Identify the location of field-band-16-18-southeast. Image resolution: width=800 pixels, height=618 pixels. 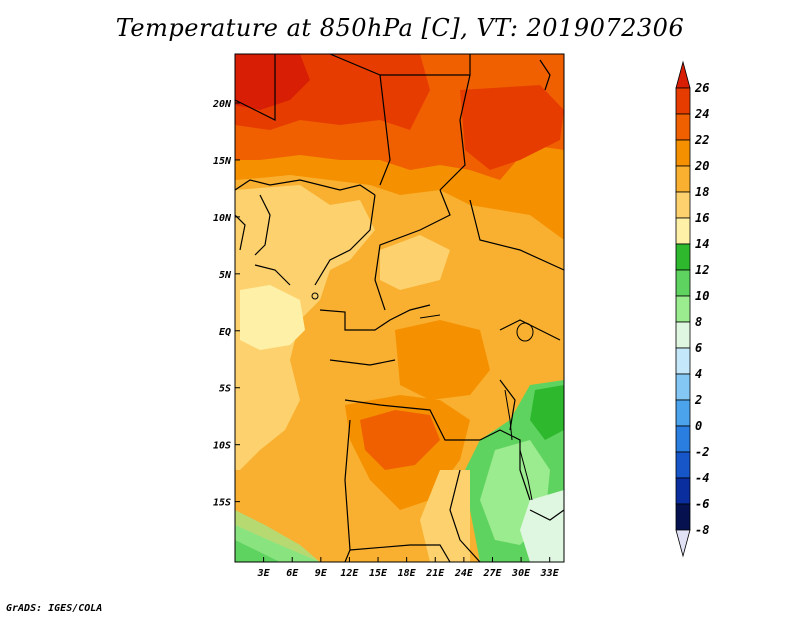
(445, 516).